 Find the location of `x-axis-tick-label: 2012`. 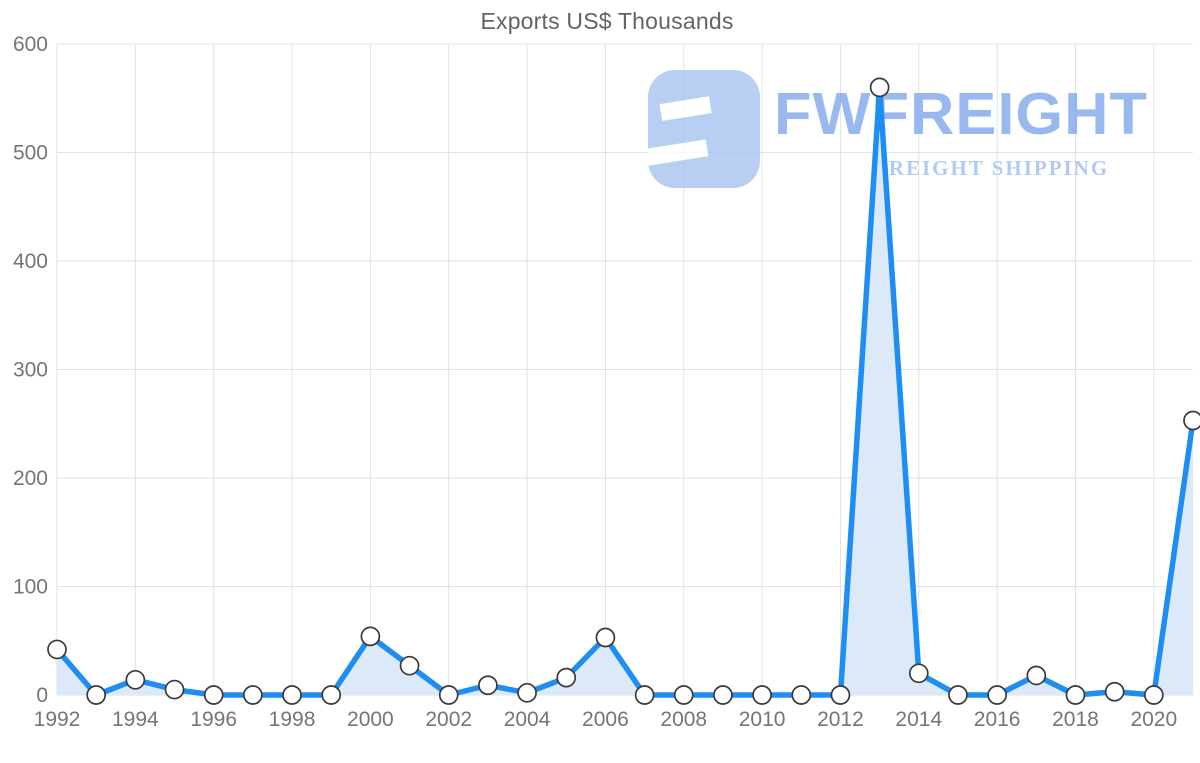

x-axis-tick-label: 2012 is located at coordinates (840, 719).